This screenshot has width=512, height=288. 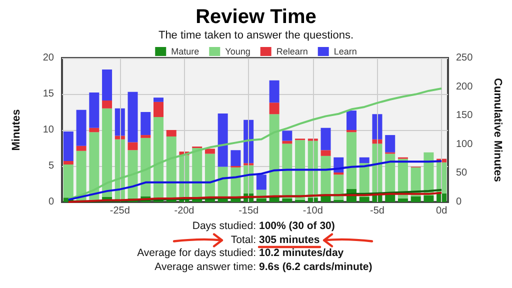 What do you see at coordinates (459, 202) in the screenshot?
I see `y2-tick-label: 0` at bounding box center [459, 202].